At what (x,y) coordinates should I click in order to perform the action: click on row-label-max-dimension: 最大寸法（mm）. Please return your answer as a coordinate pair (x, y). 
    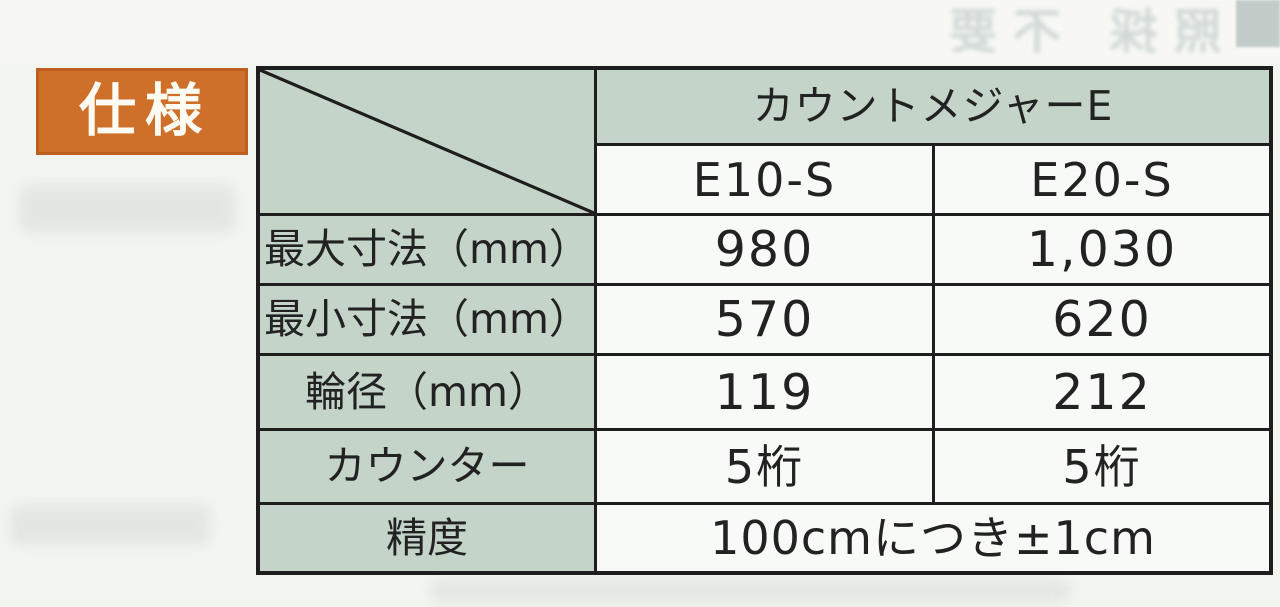
    Looking at the image, I should click on (427, 249).